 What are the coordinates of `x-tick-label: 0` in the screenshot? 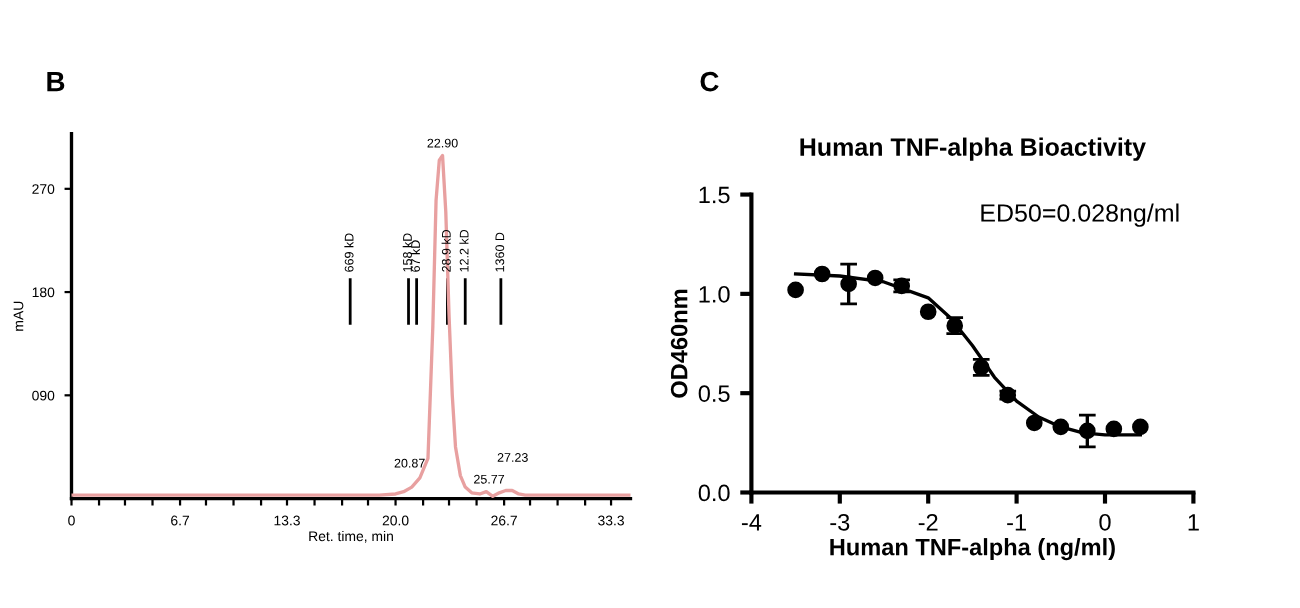 It's located at (1105, 522).